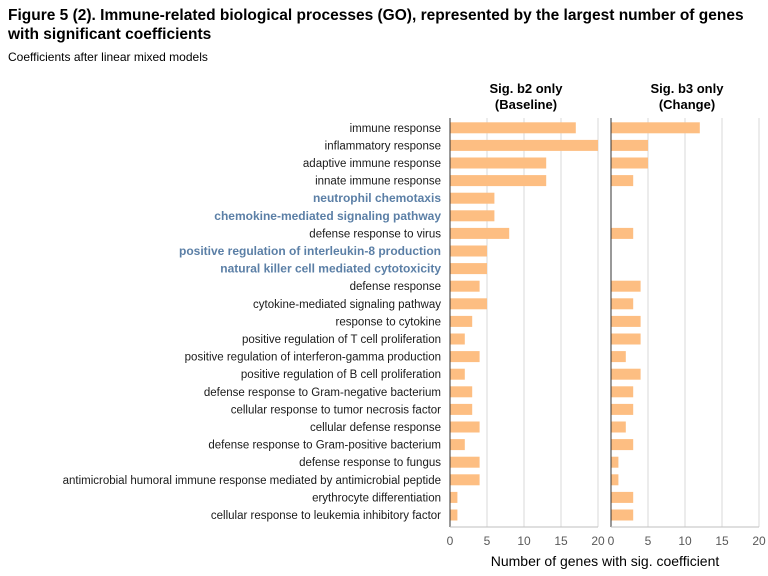 Image resolution: width=768 pixels, height=576 pixels. I want to click on category-label: defense response to fungus, so click(370, 463).